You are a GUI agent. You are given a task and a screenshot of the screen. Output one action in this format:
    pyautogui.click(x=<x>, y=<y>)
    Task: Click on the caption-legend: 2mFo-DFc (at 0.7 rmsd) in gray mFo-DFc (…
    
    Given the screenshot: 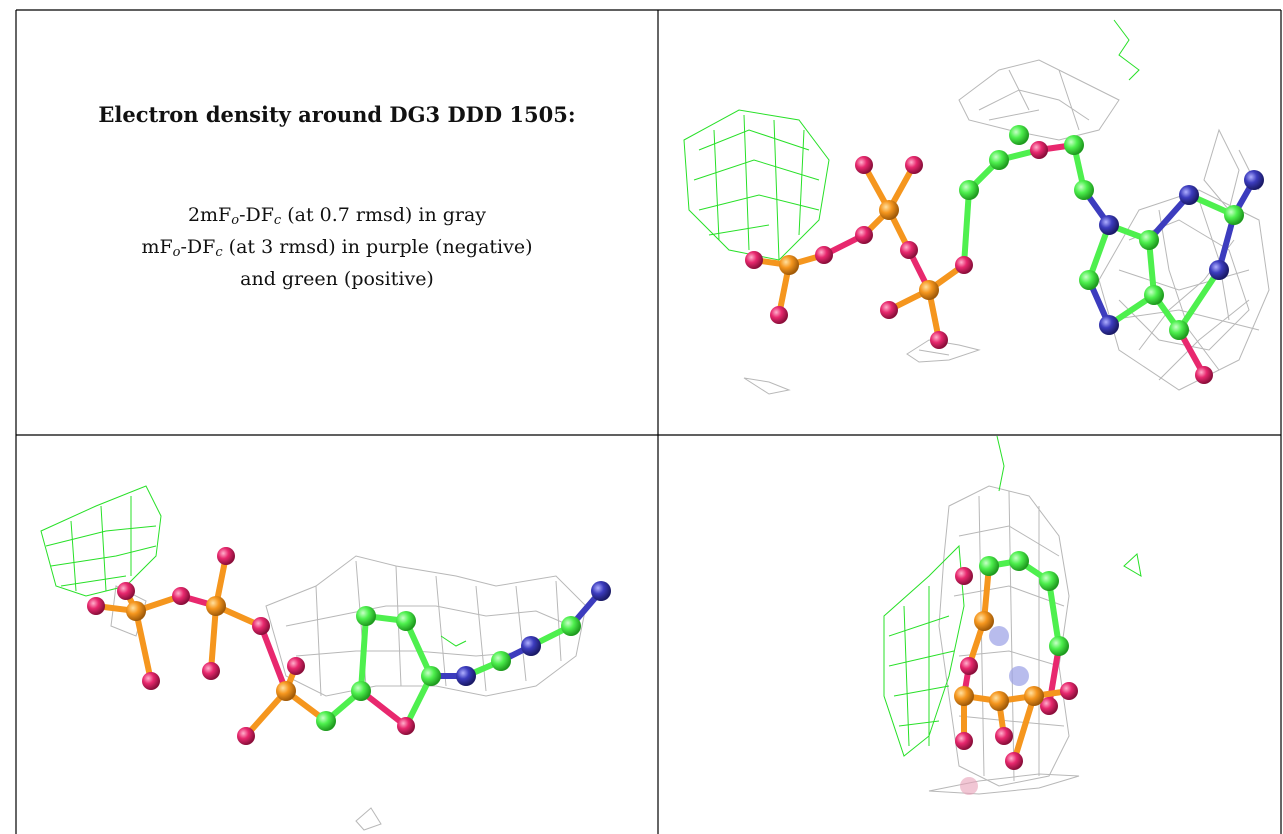 What is the action you would take?
    pyautogui.click(x=337, y=247)
    